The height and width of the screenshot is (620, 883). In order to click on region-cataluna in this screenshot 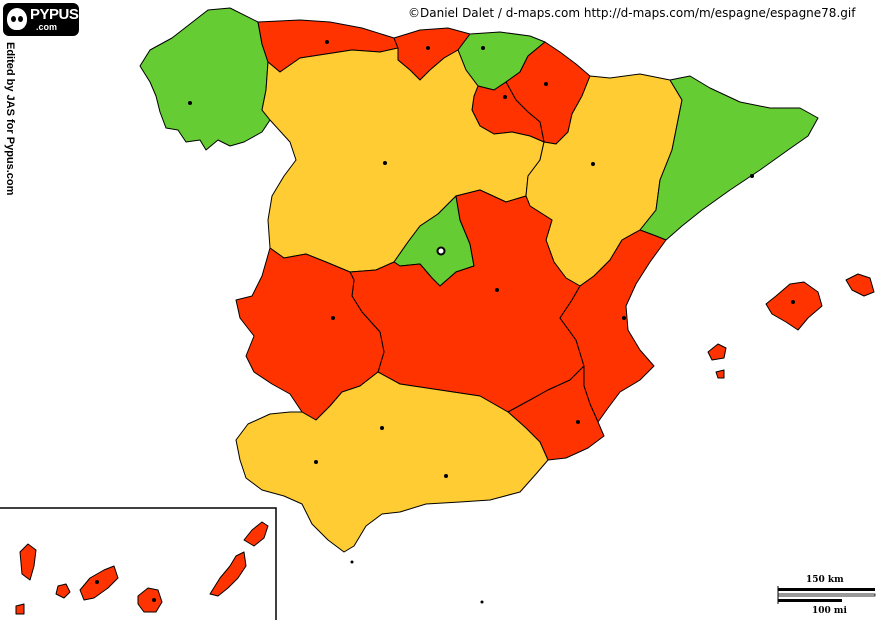, I will do `click(729, 158)`.